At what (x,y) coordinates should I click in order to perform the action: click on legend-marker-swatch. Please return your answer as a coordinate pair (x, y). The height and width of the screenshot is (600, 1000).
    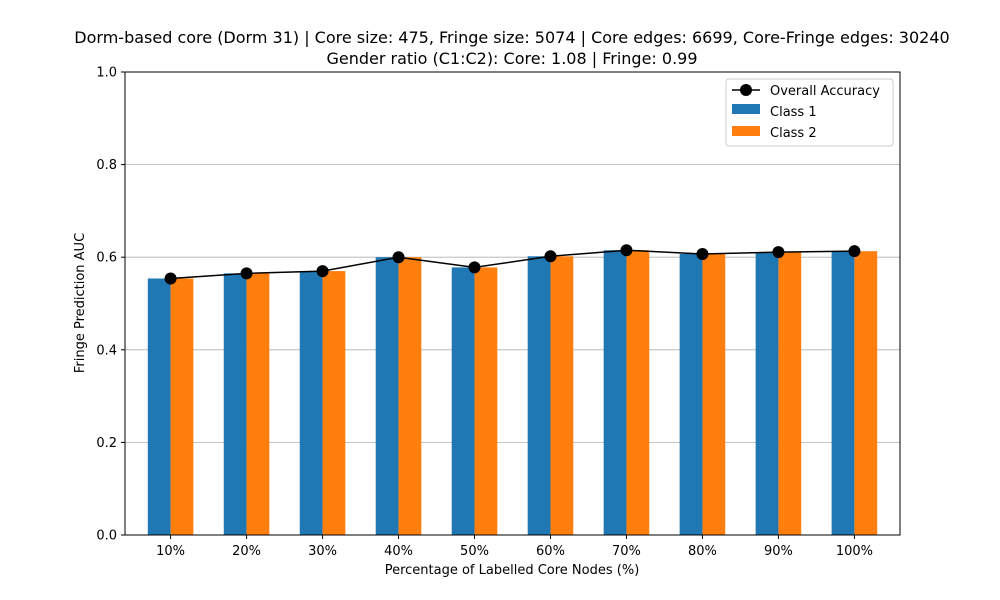
    Looking at the image, I should click on (746, 90).